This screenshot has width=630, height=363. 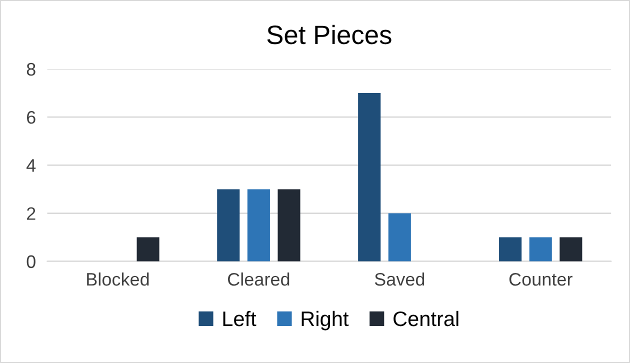 I want to click on legend-label: Left, so click(x=239, y=318).